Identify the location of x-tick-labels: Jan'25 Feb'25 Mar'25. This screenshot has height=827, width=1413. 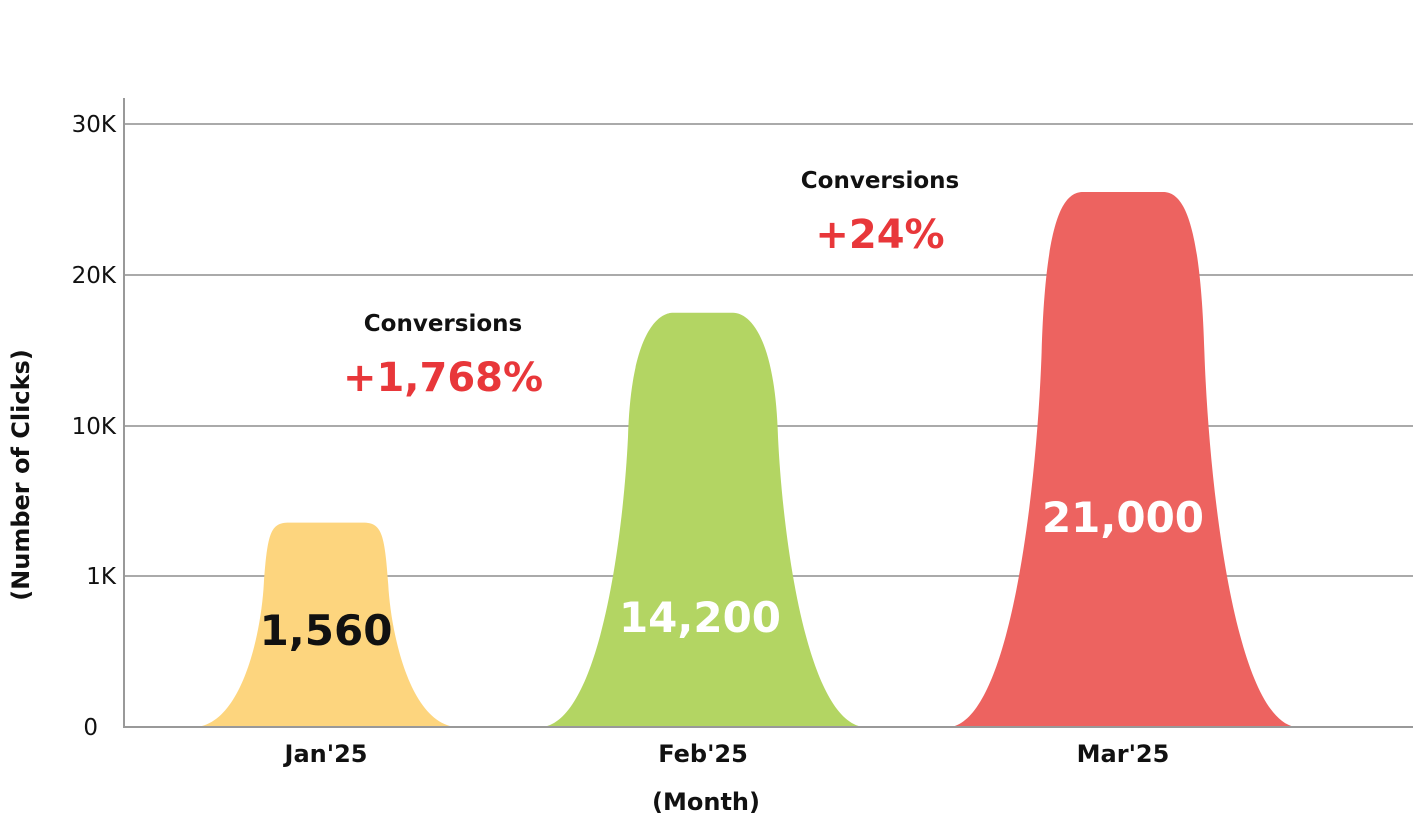
(726, 754).